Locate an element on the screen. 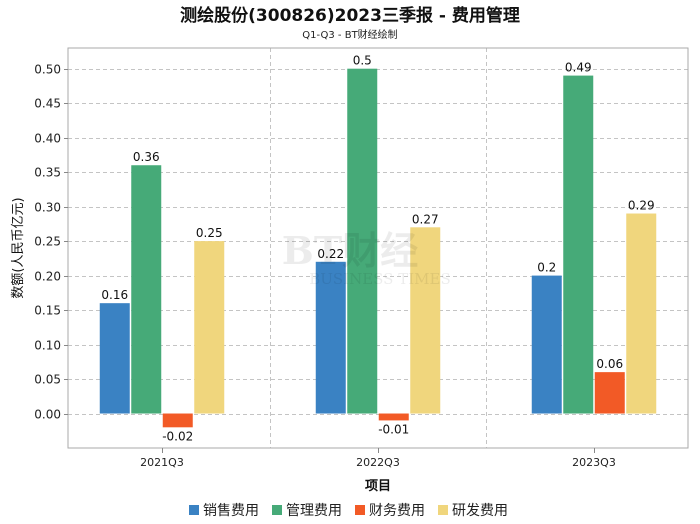 The image size is (700, 524). finance-expense-data-label-2022q3: -0.01 is located at coordinates (393, 429).